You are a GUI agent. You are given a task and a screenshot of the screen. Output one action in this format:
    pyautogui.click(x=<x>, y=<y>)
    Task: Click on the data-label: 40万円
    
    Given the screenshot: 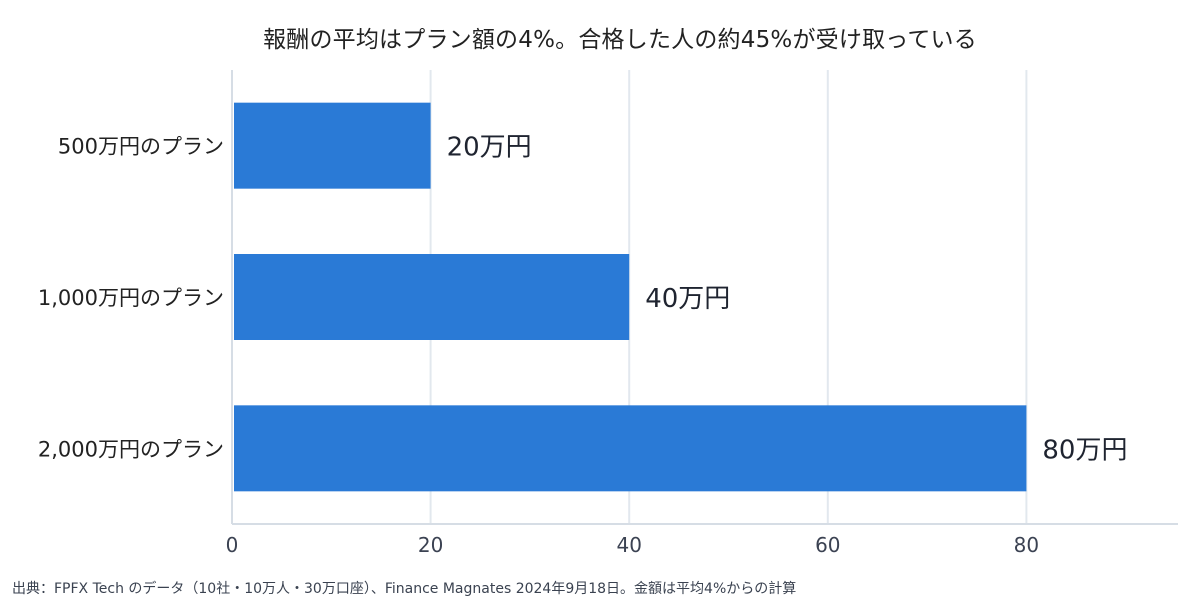 What is the action you would take?
    pyautogui.click(x=687, y=299)
    